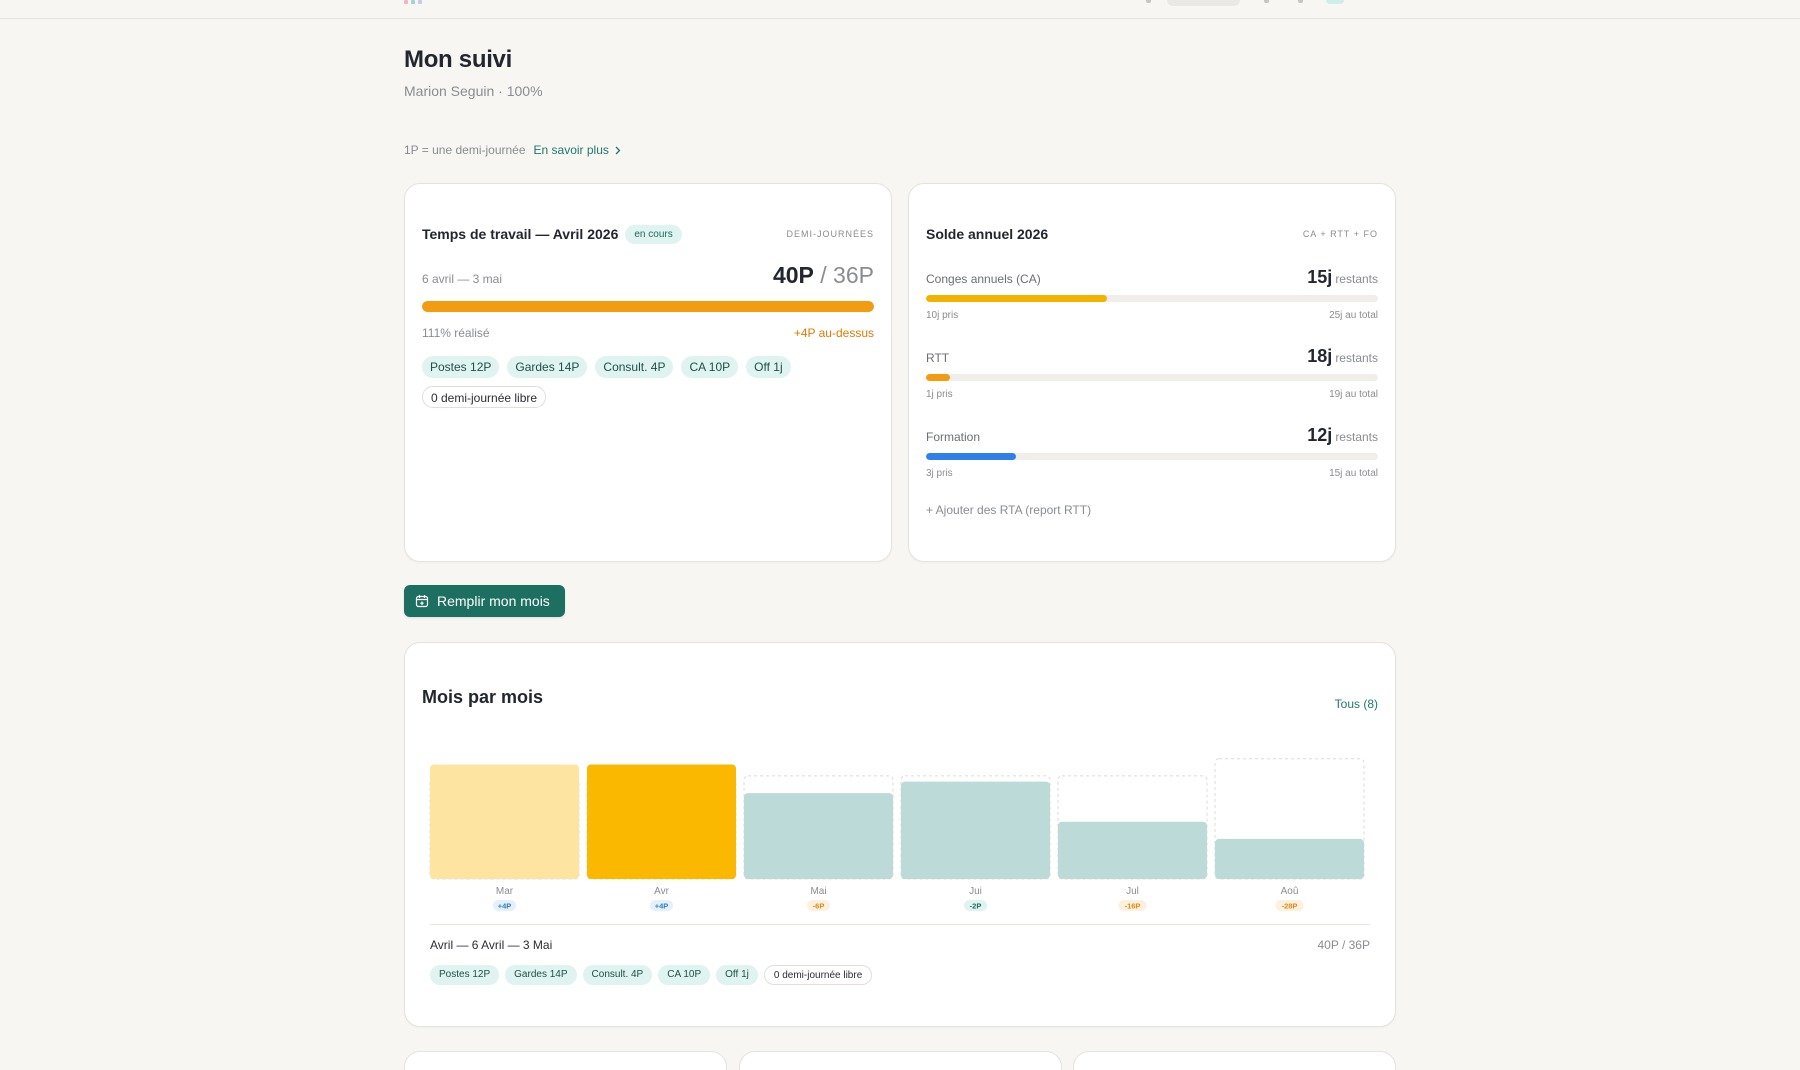 The image size is (1800, 1070). I want to click on work-progress-fill, so click(648, 306).